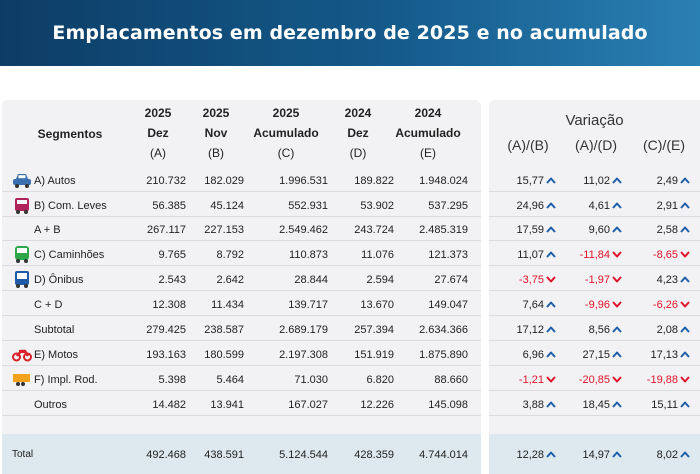 This screenshot has height=474, width=700. I want to click on value-cell: 4.744.014, so click(443, 455).